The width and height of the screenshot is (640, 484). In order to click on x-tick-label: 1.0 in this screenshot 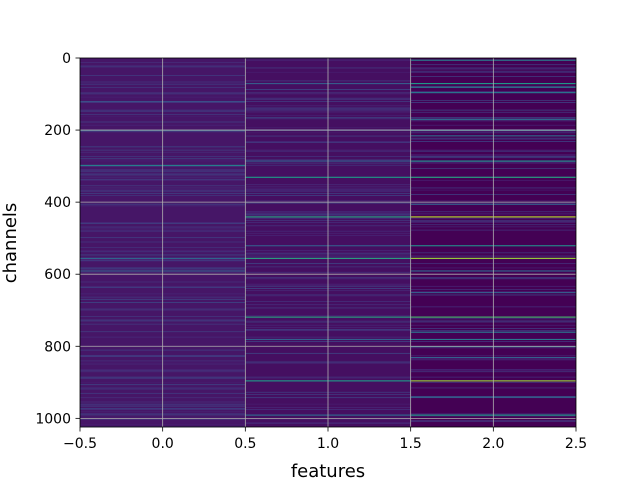, I will do `click(328, 444)`.